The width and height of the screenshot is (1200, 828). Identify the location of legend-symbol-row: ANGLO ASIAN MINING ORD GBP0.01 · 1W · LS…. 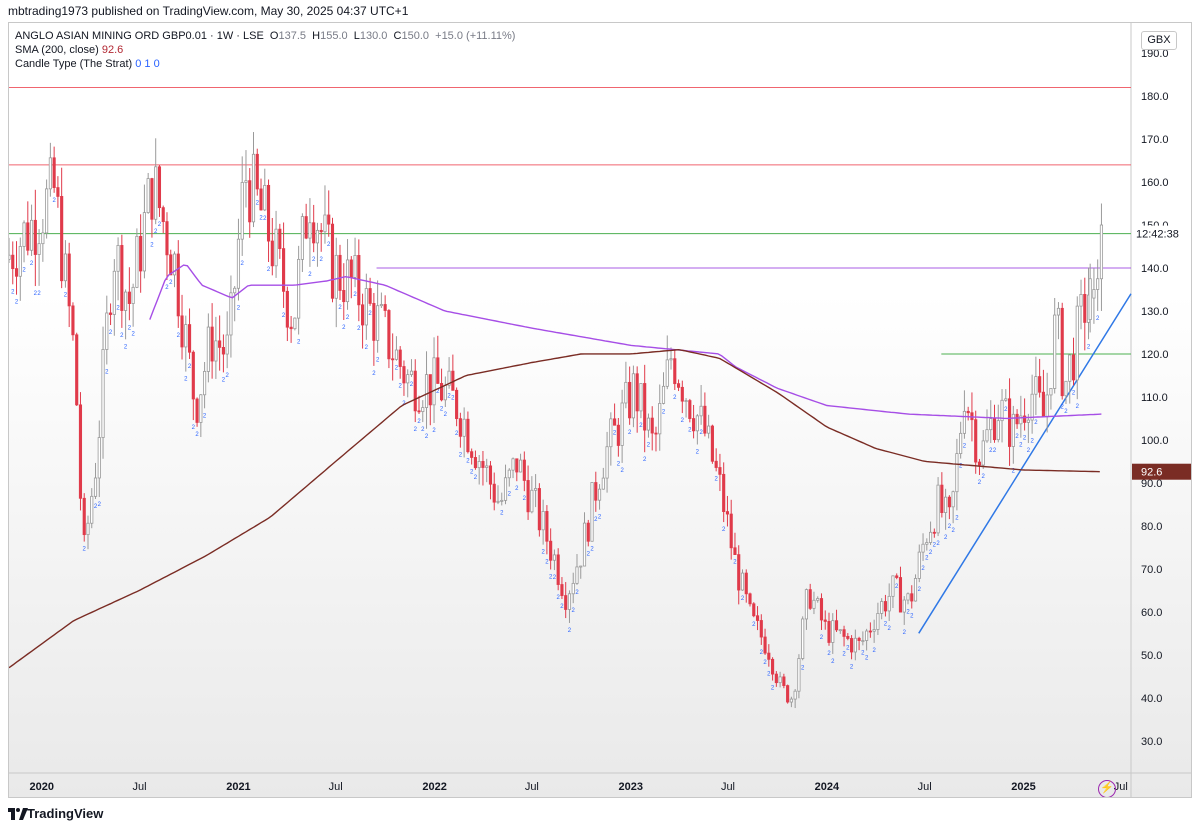
(265, 36).